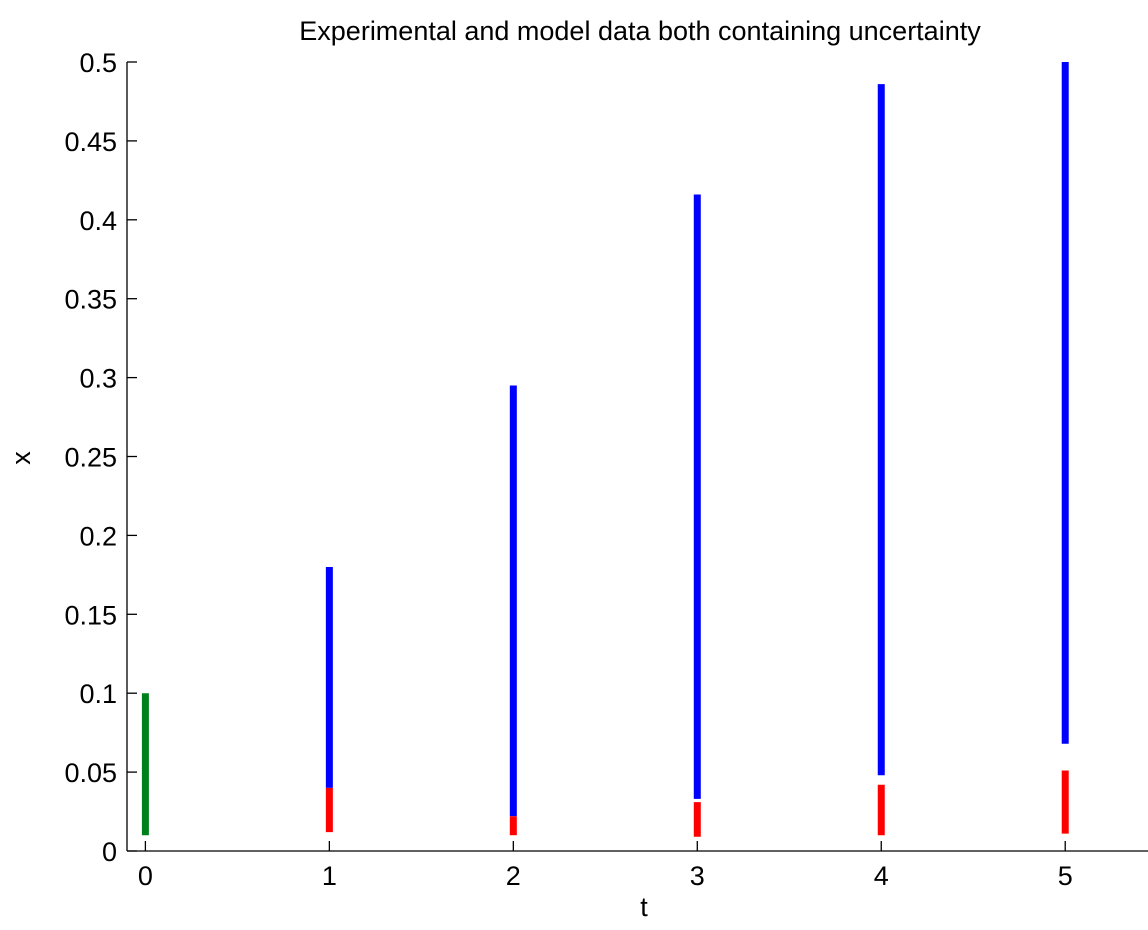 Image resolution: width=1148 pixels, height=930 pixels. What do you see at coordinates (98, 63) in the screenshot?
I see `y-tick-label: 0.5` at bounding box center [98, 63].